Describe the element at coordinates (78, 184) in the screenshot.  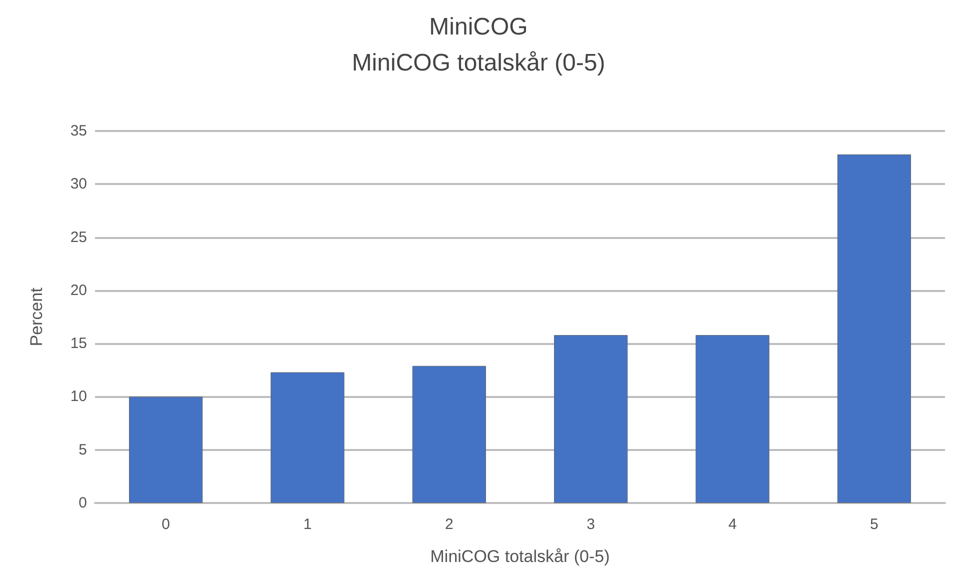
I see `y-tick-label: 30` at that location.